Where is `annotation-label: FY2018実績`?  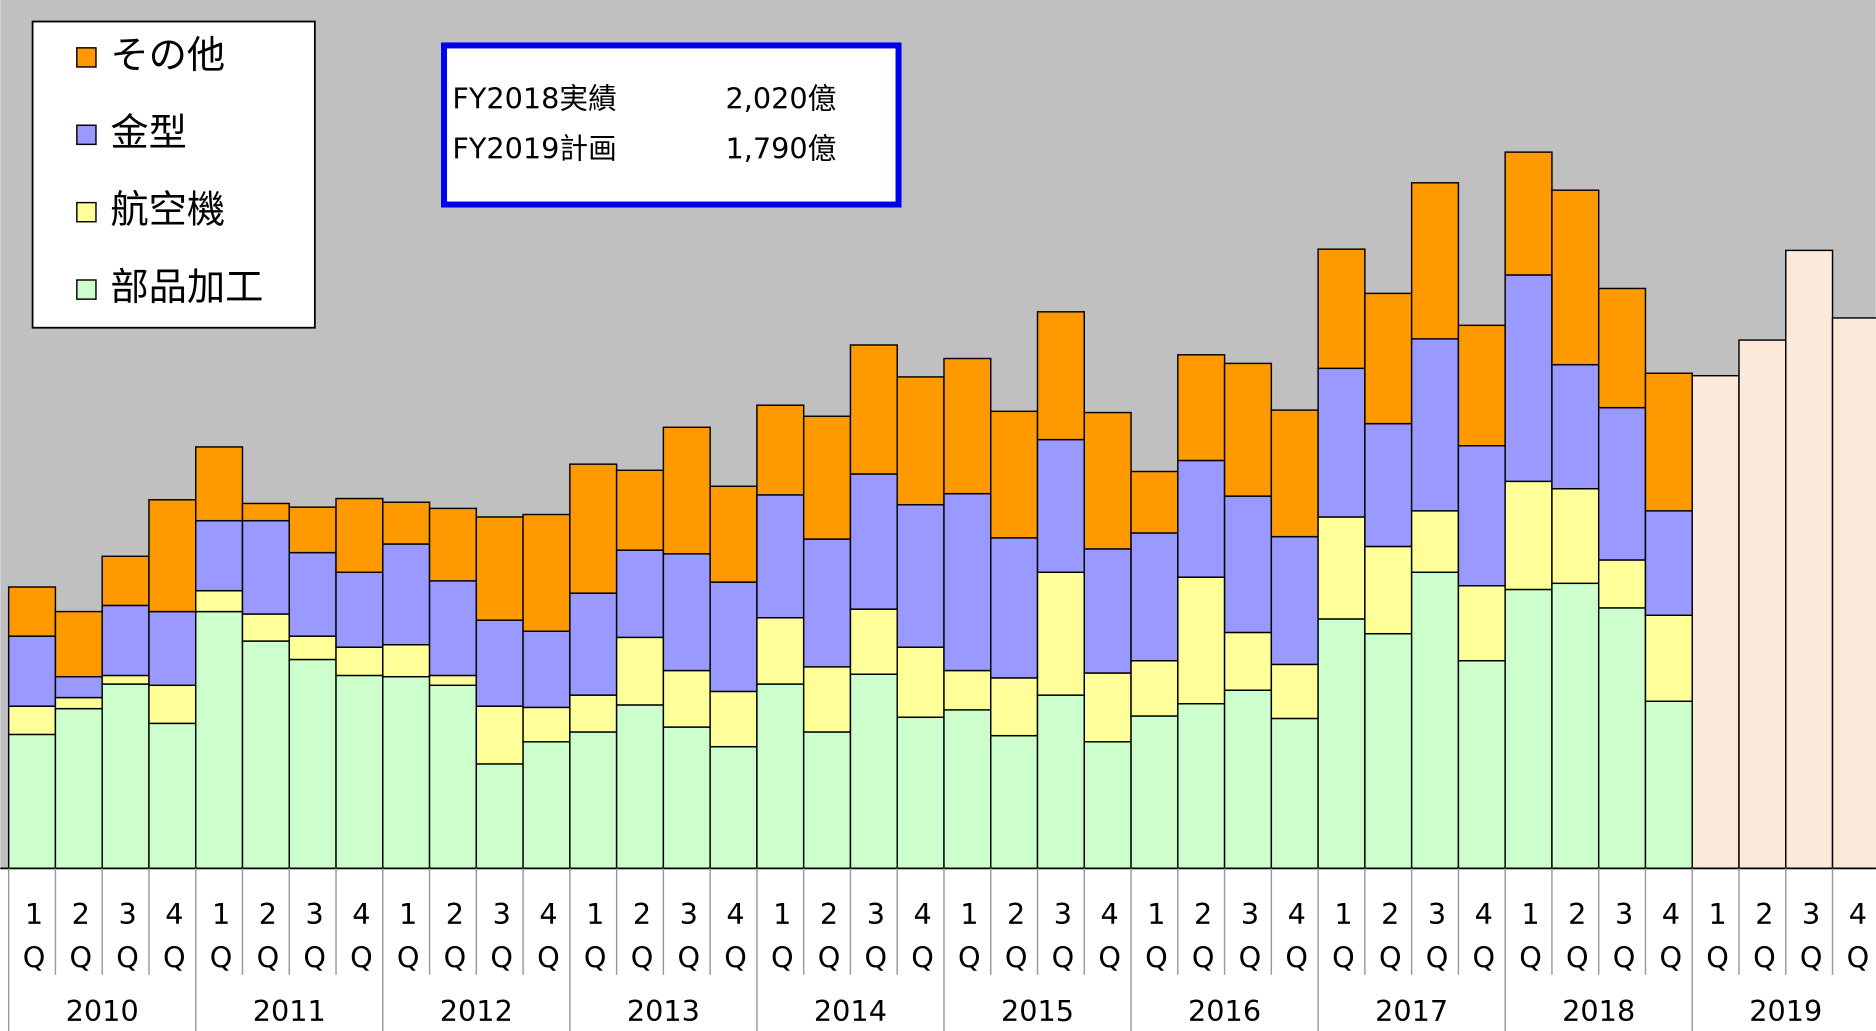 annotation-label: FY2018実績 is located at coordinates (534, 98).